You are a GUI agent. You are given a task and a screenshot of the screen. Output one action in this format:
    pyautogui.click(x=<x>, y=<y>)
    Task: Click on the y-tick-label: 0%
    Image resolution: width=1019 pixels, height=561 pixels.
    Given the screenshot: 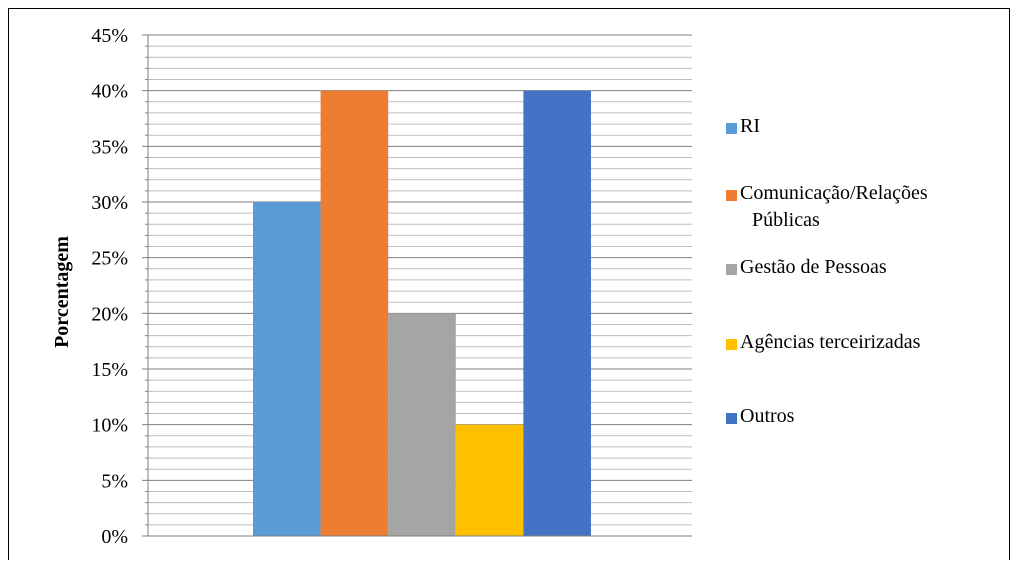 What is the action you would take?
    pyautogui.click(x=114, y=537)
    